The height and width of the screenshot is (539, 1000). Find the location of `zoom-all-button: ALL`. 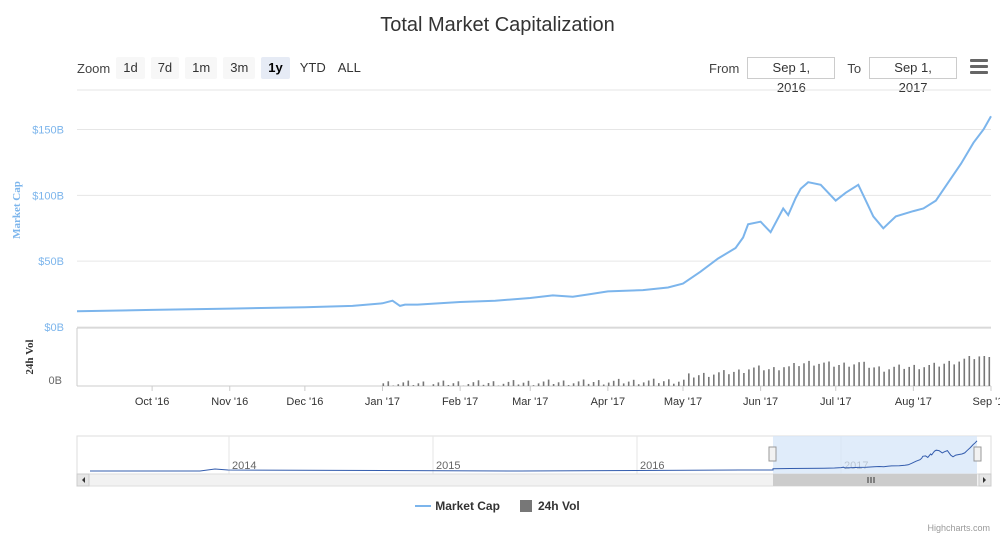

zoom-all-button: ALL is located at coordinates (349, 67).